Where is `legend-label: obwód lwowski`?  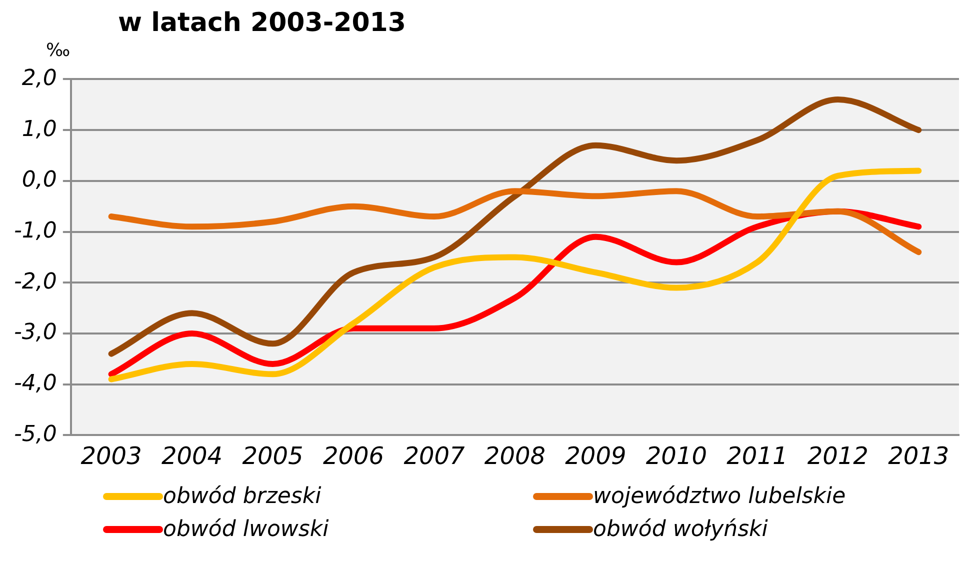
legend-label: obwód lwowski is located at coordinates (246, 529).